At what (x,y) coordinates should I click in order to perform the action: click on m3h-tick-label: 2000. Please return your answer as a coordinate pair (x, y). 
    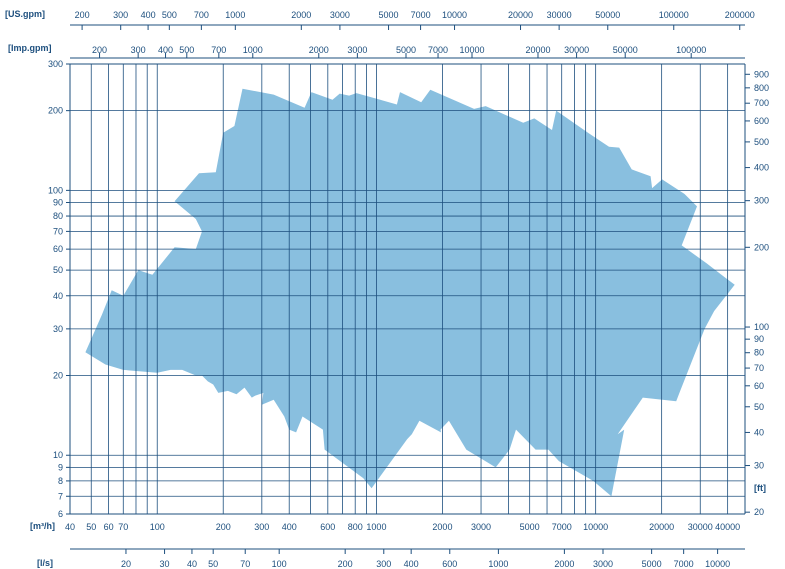
    Looking at the image, I should click on (442, 527).